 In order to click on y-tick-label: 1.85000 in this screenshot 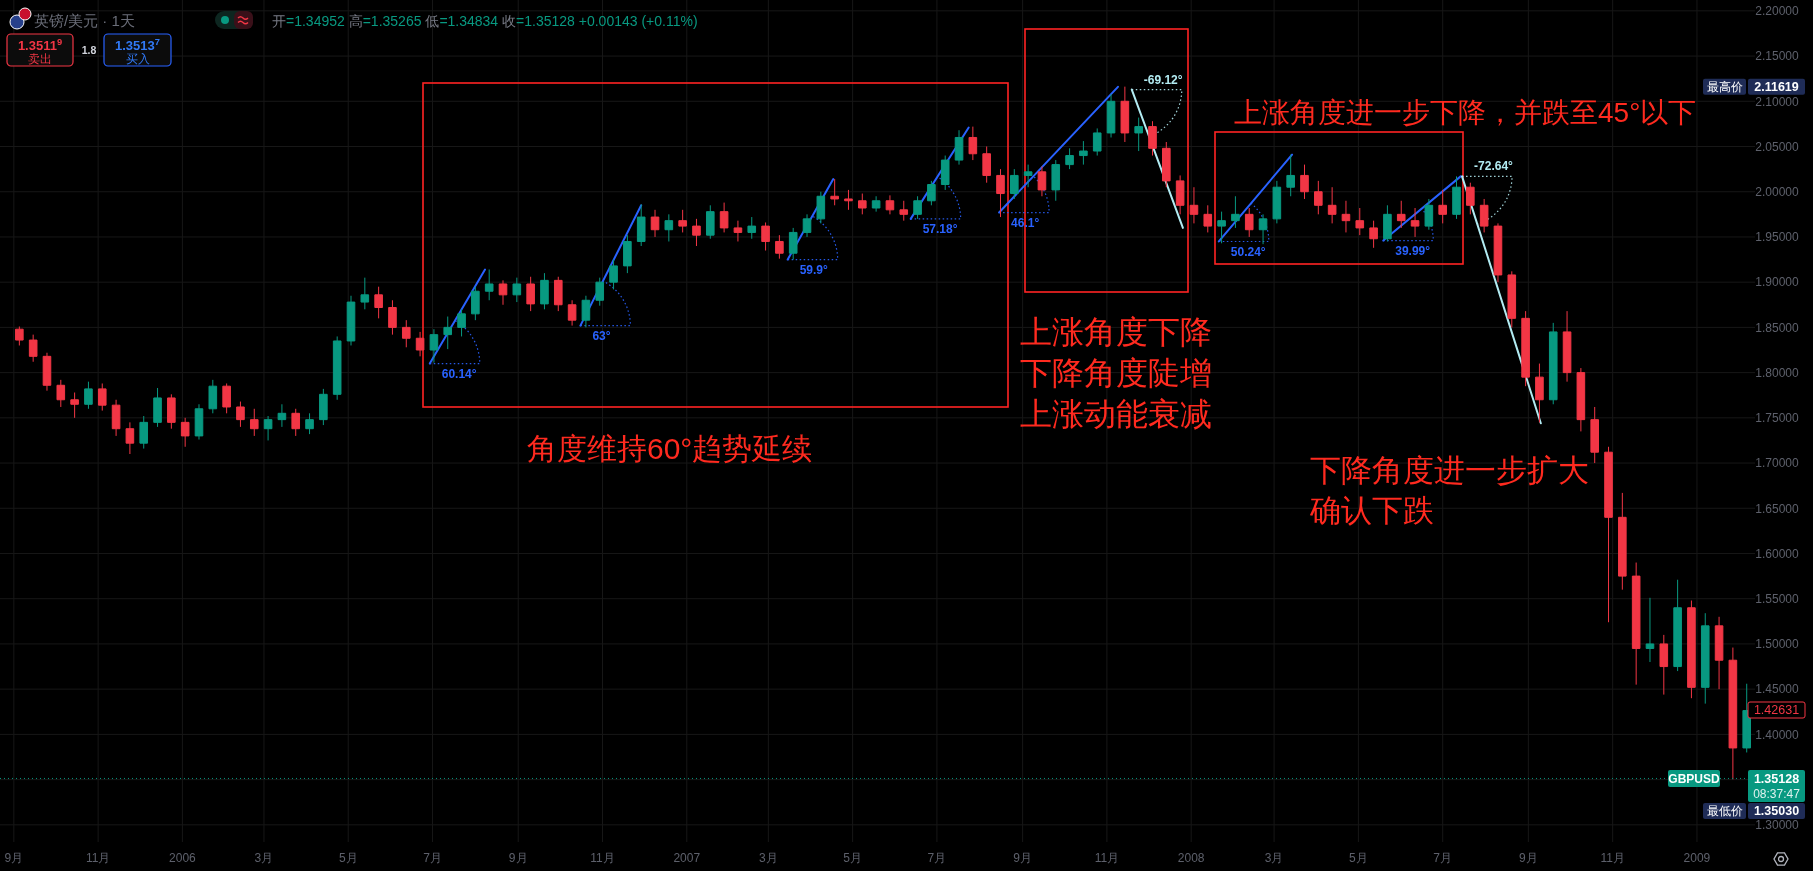, I will do `click(1777, 327)`.